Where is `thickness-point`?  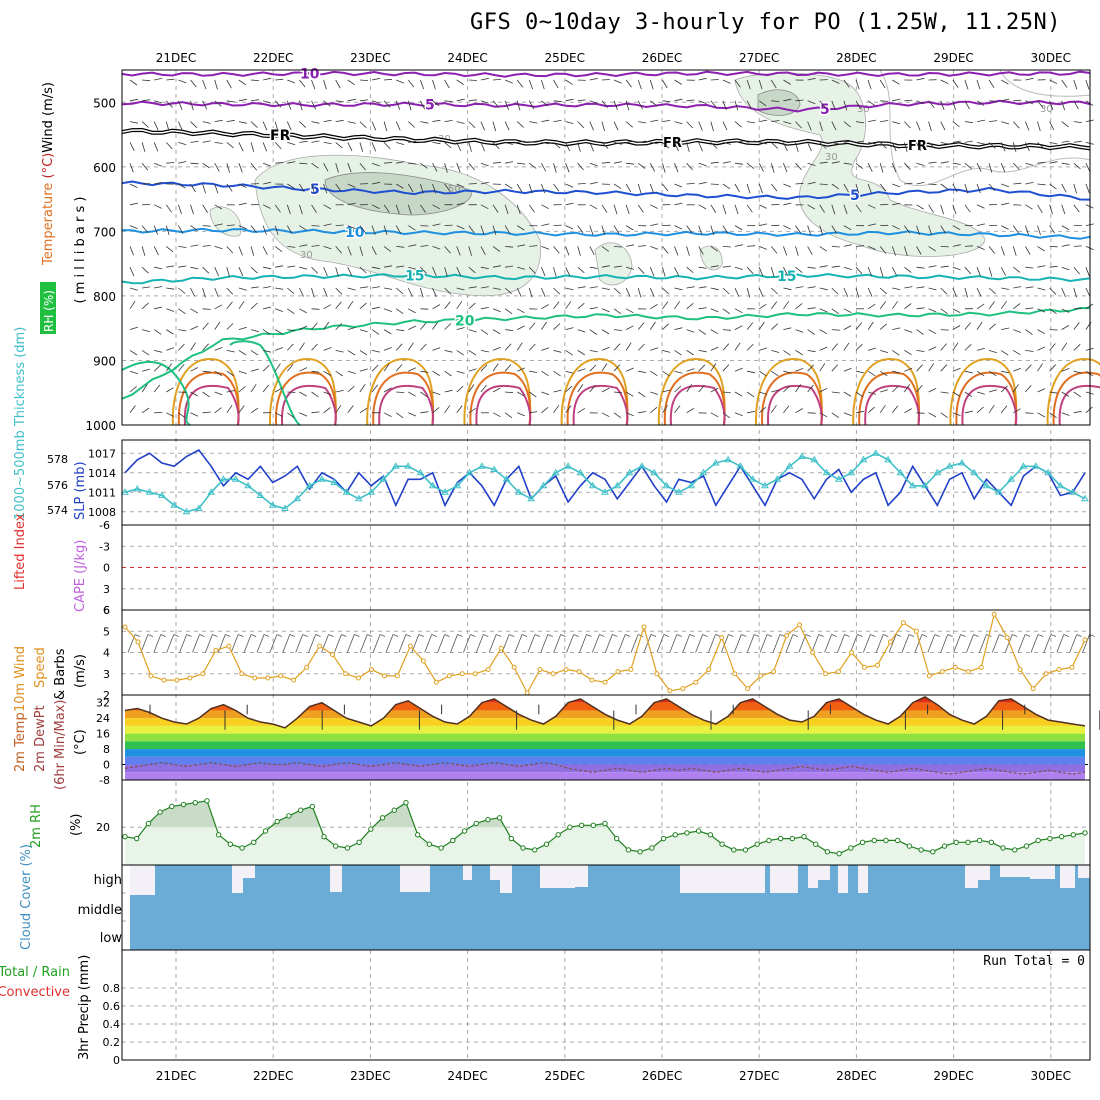 thickness-point is located at coordinates (469, 472).